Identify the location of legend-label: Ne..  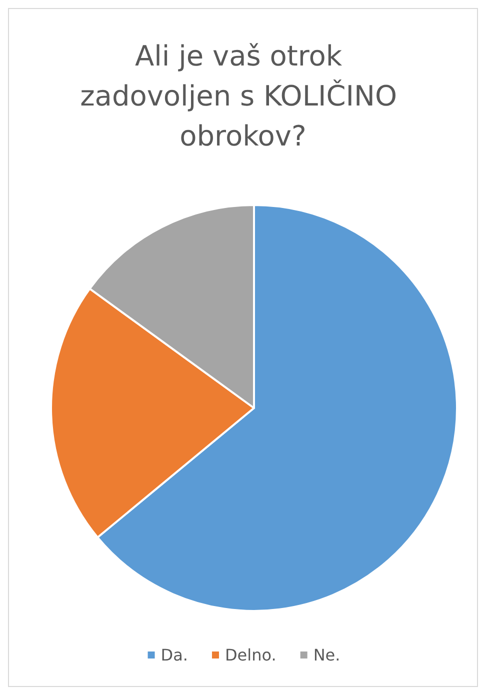
(326, 655).